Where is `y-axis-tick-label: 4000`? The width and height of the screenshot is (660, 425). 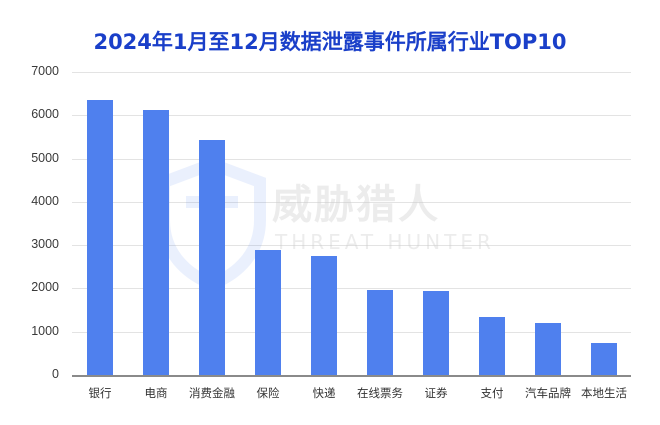
y-axis-tick-label: 4000 is located at coordinates (45, 201).